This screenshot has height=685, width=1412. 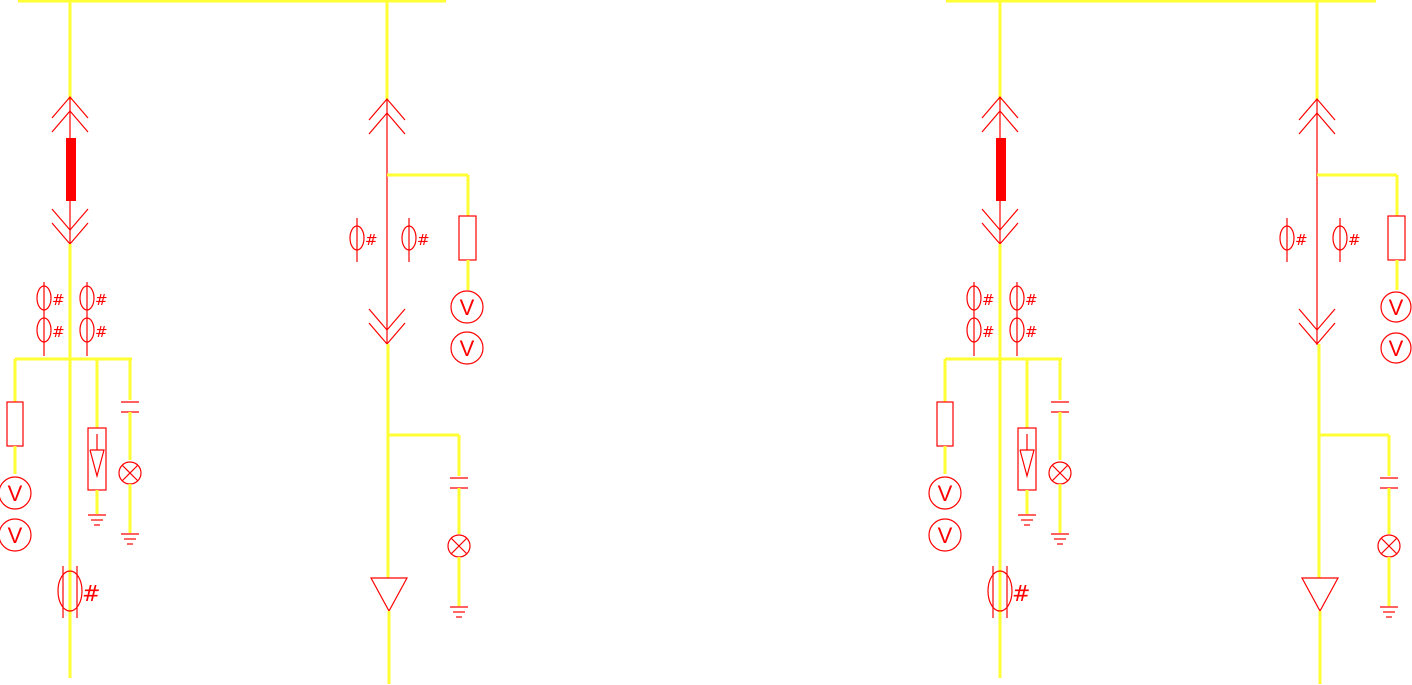 I want to click on feeder-a: # # # # V V, so click(x=71, y=339).